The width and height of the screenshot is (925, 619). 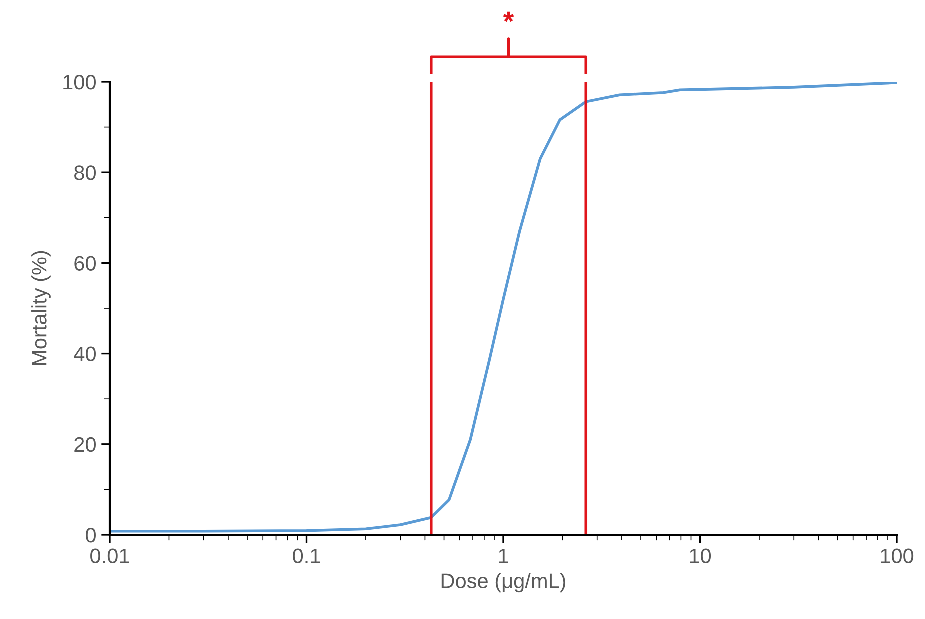 What do you see at coordinates (85, 354) in the screenshot?
I see `y-tick-label: 40` at bounding box center [85, 354].